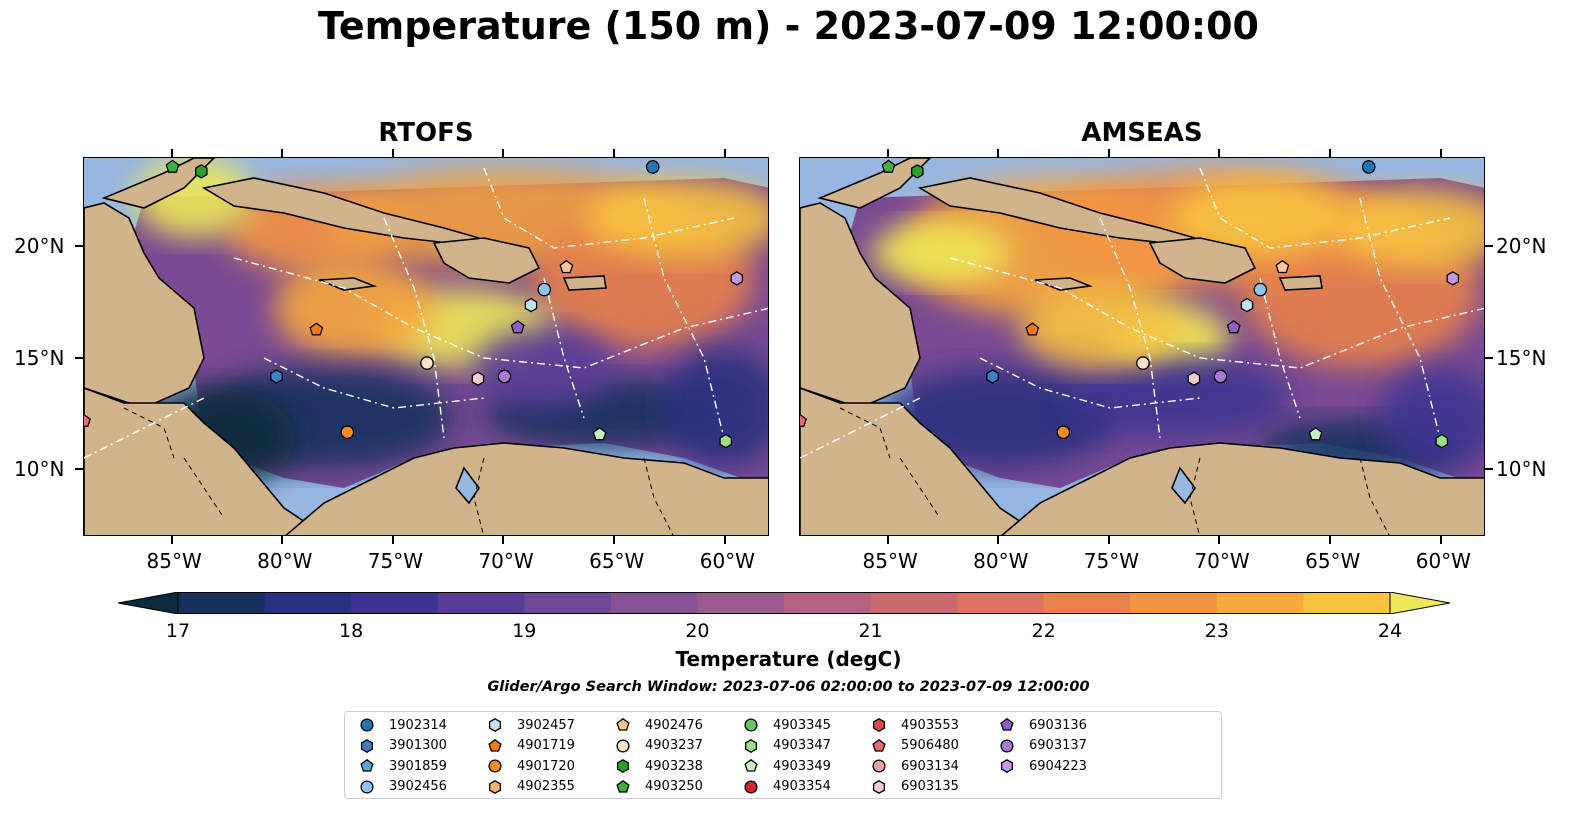 The width and height of the screenshot is (1577, 827). Describe the element at coordinates (546, 725) in the screenshot. I see `legend-label: 3902457` at that location.